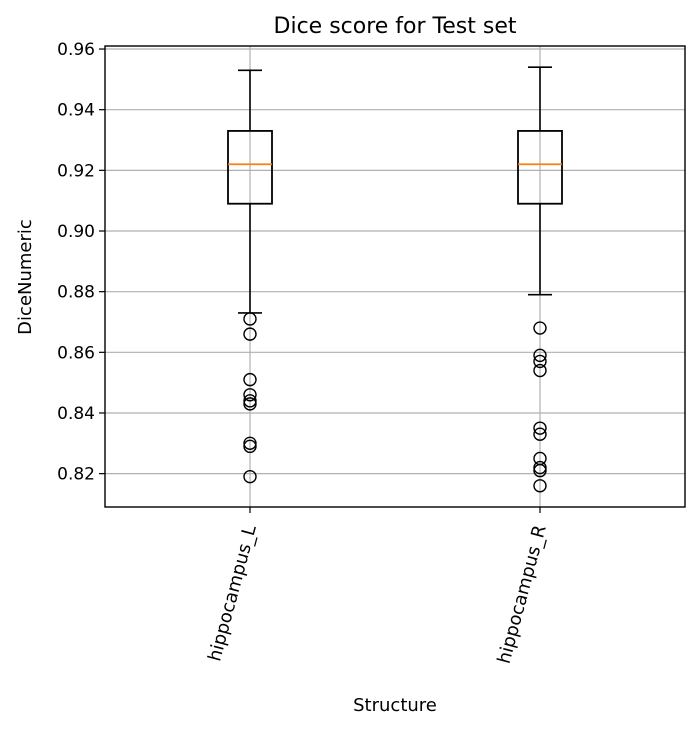  Describe the element at coordinates (250, 276) in the screenshot. I see `box-hippocampus_L` at that location.